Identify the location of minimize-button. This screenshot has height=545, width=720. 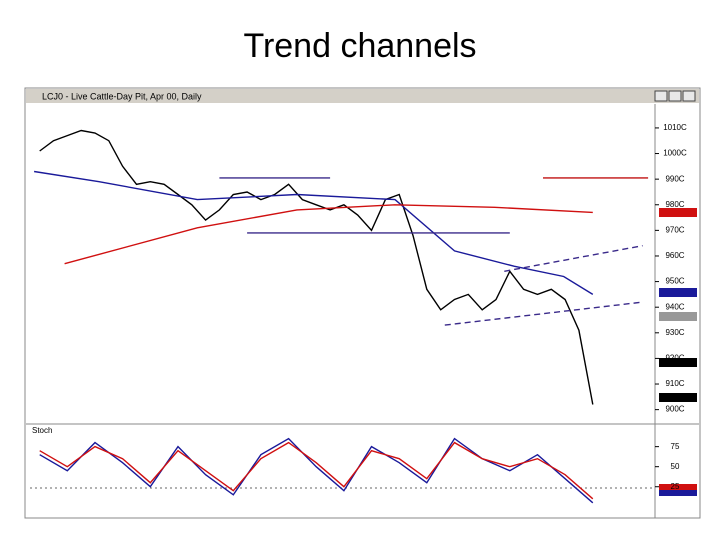
(661, 96).